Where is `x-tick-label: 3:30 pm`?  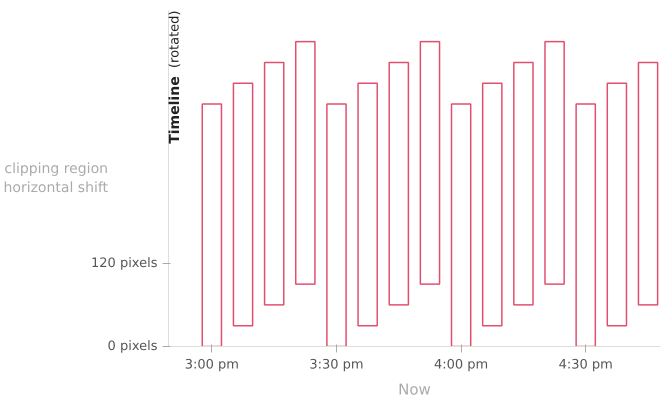 x-tick-label: 3:30 pm is located at coordinates (336, 365).